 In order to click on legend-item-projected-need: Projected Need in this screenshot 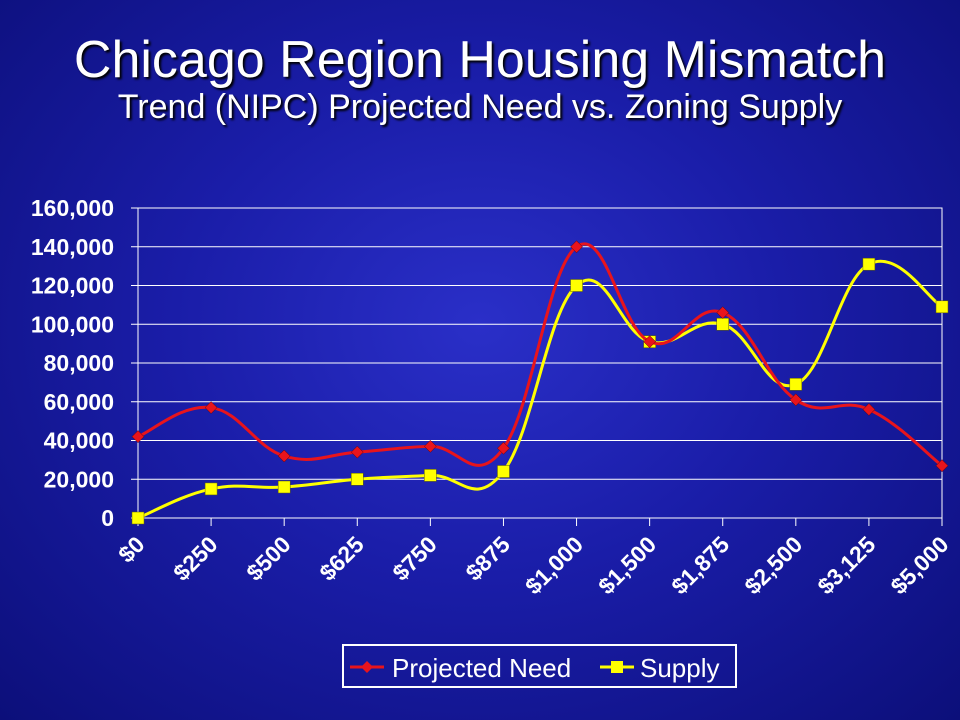, I will do `click(460, 668)`.